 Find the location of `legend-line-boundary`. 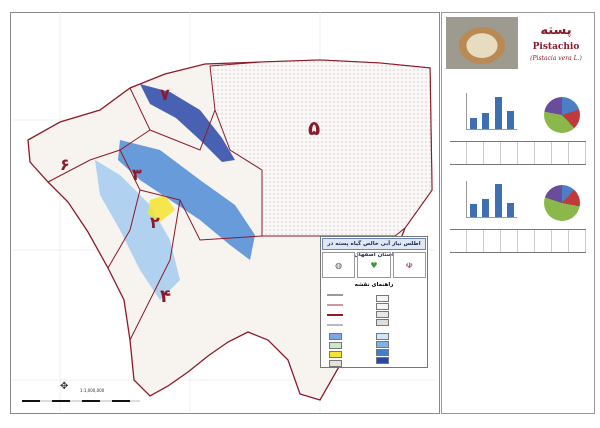

legend-line-boundary is located at coordinates (335, 305).